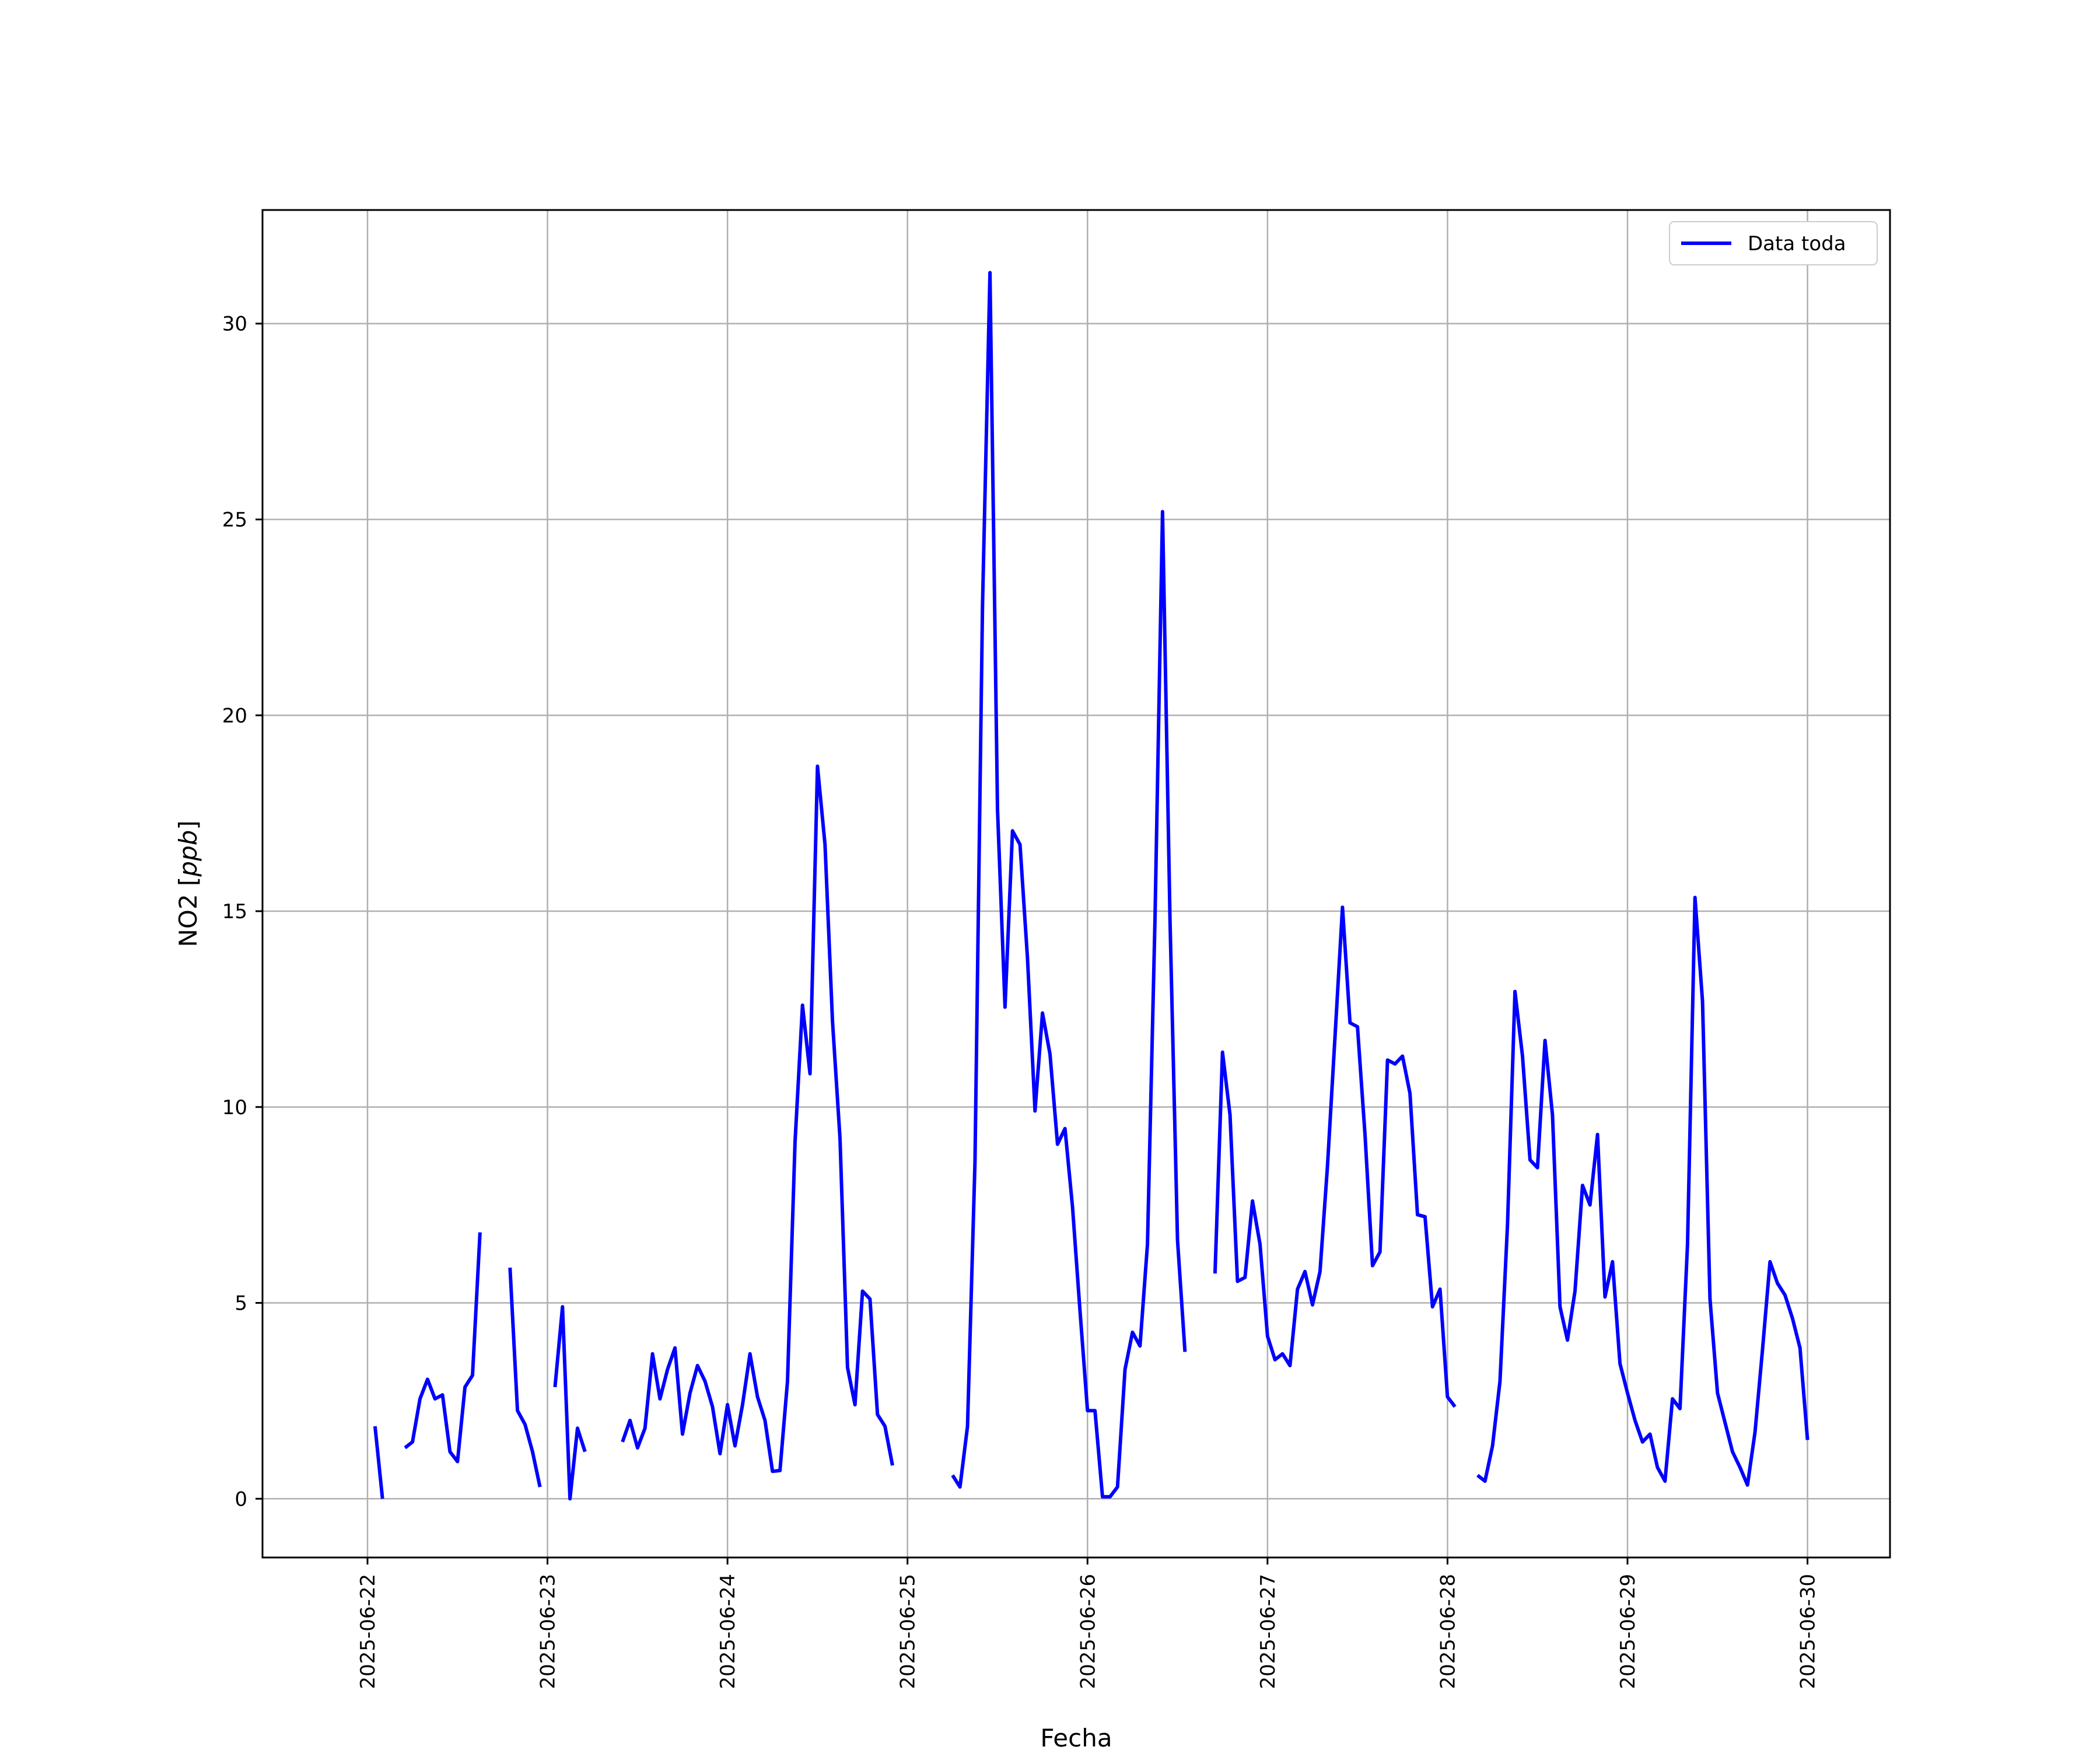 The height and width of the screenshot is (1750, 2100). I want to click on y-tick-label: 0, so click(241, 1499).